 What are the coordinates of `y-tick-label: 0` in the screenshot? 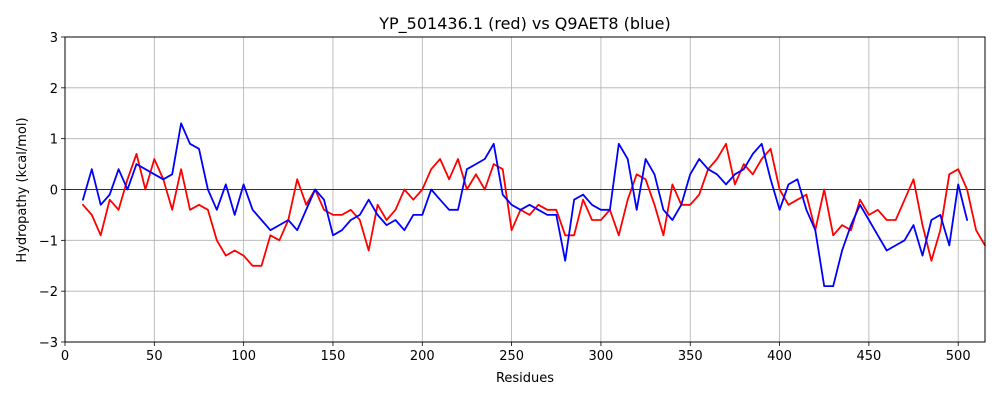 It's located at (54, 191).